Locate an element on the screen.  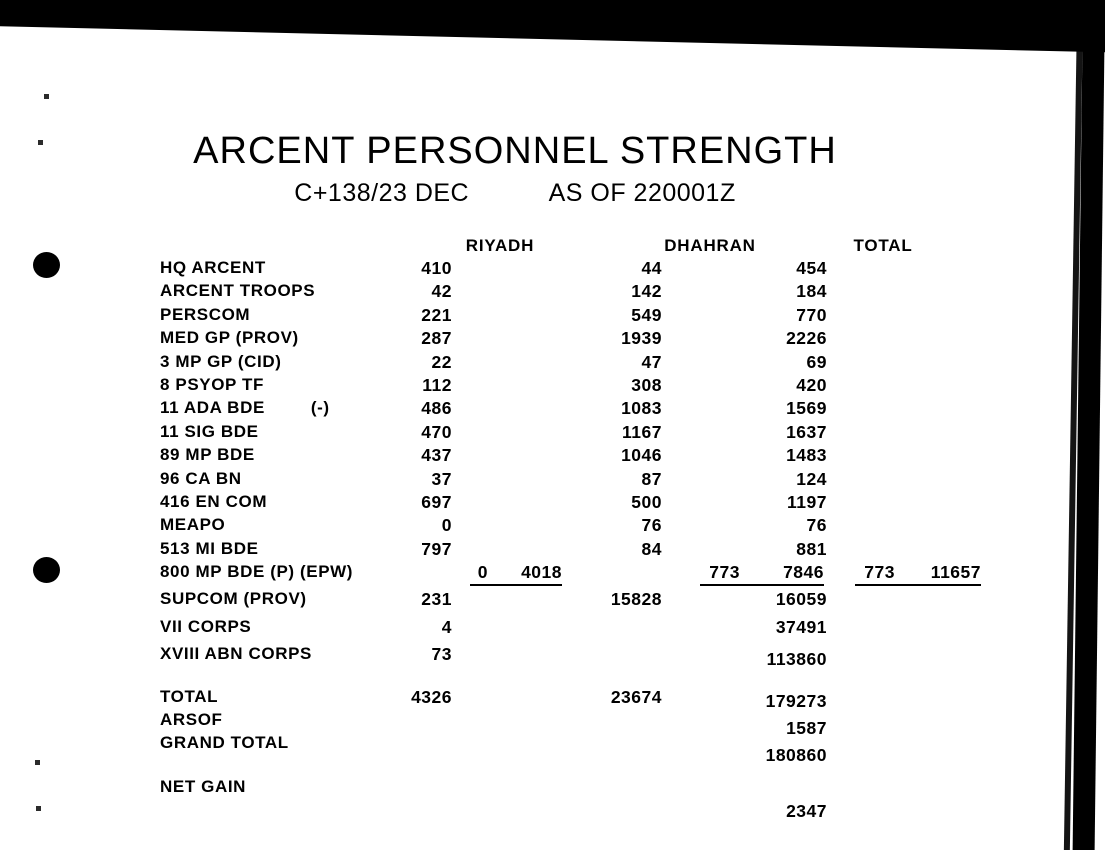
cell-riyadh: 73 is located at coordinates (441, 654).